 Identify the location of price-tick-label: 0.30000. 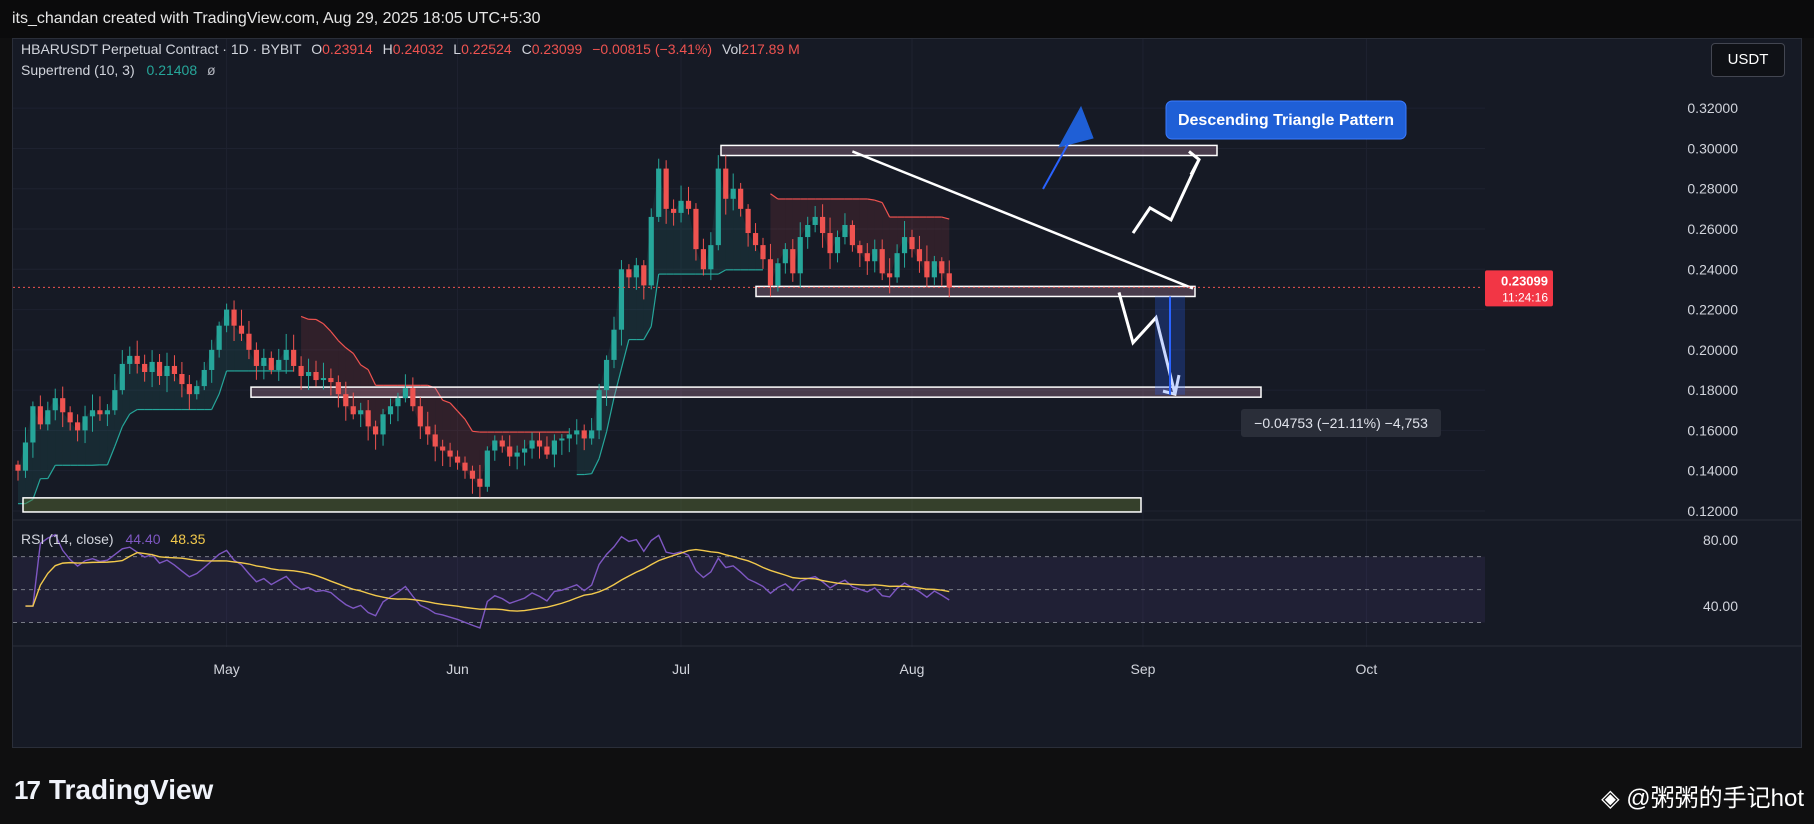
(1712, 148).